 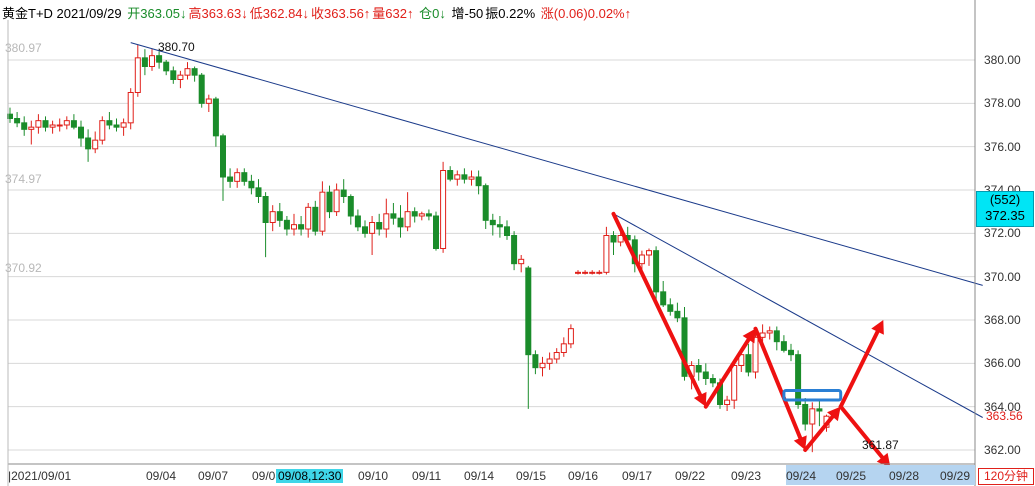 What do you see at coordinates (1006, 476) in the screenshot?
I see `period-selector: 120分钟` at bounding box center [1006, 476].